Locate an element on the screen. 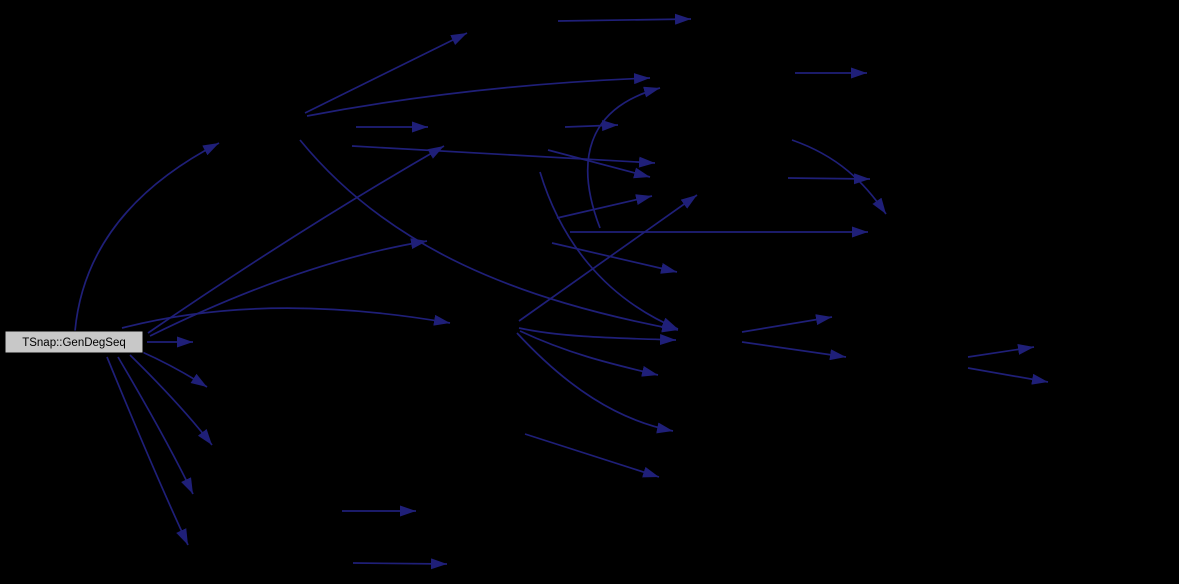 The height and width of the screenshot is (584, 1179). root-node-tsnap-gendegseq: TSnap::GenDegSeq is located at coordinates (74, 342).